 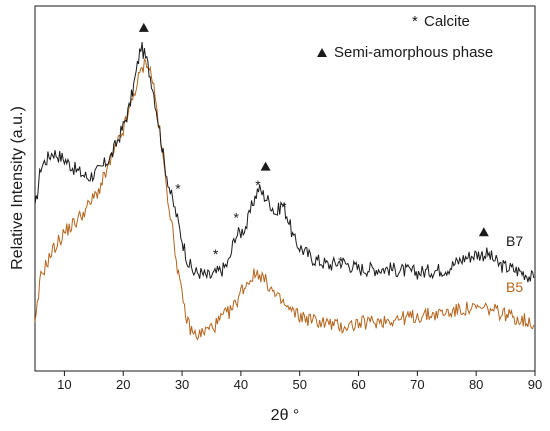 I want to click on series-label-b5: B5, so click(x=514, y=287).